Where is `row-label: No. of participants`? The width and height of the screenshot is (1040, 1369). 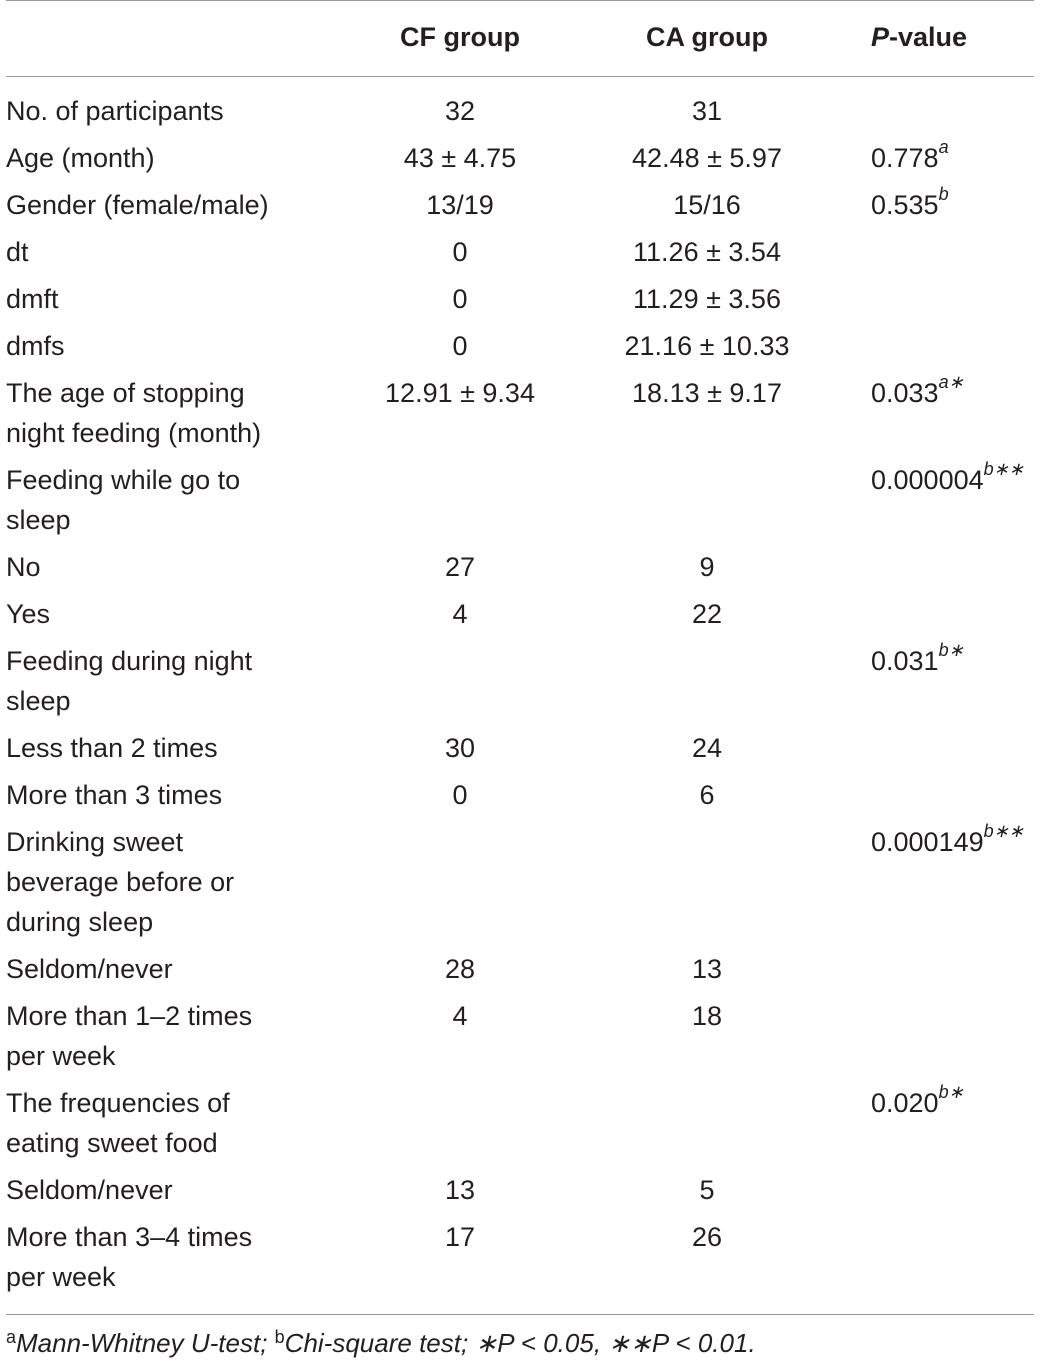
row-label: No. of participants is located at coordinates (115, 111).